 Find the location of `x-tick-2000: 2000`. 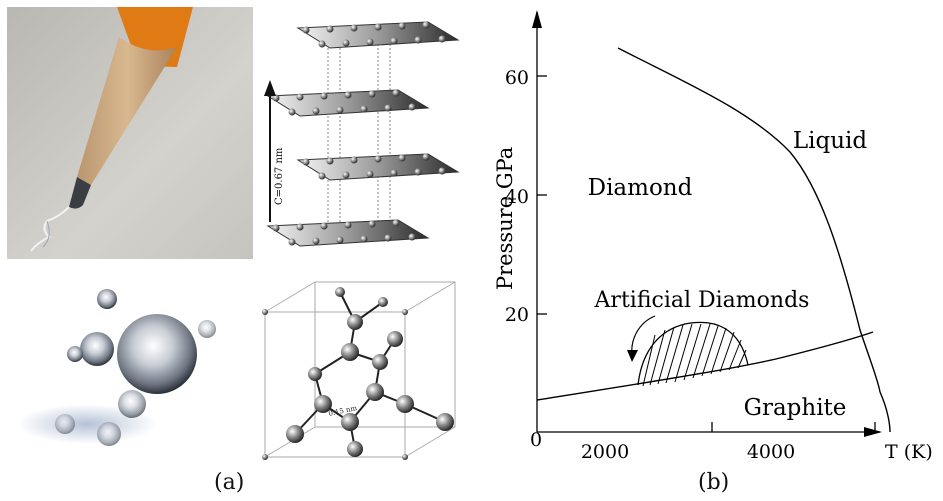

x-tick-2000: 2000 is located at coordinates (605, 452).